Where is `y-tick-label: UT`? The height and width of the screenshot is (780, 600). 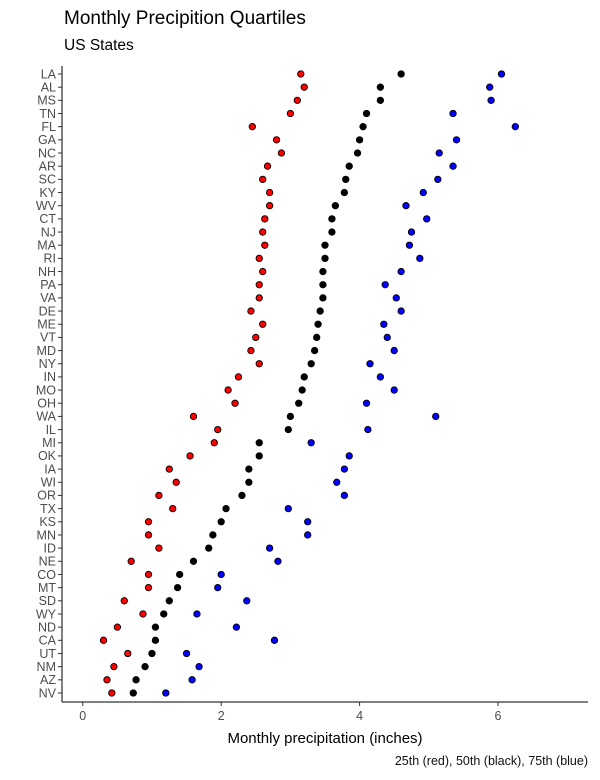
y-tick-label: UT is located at coordinates (47, 654).